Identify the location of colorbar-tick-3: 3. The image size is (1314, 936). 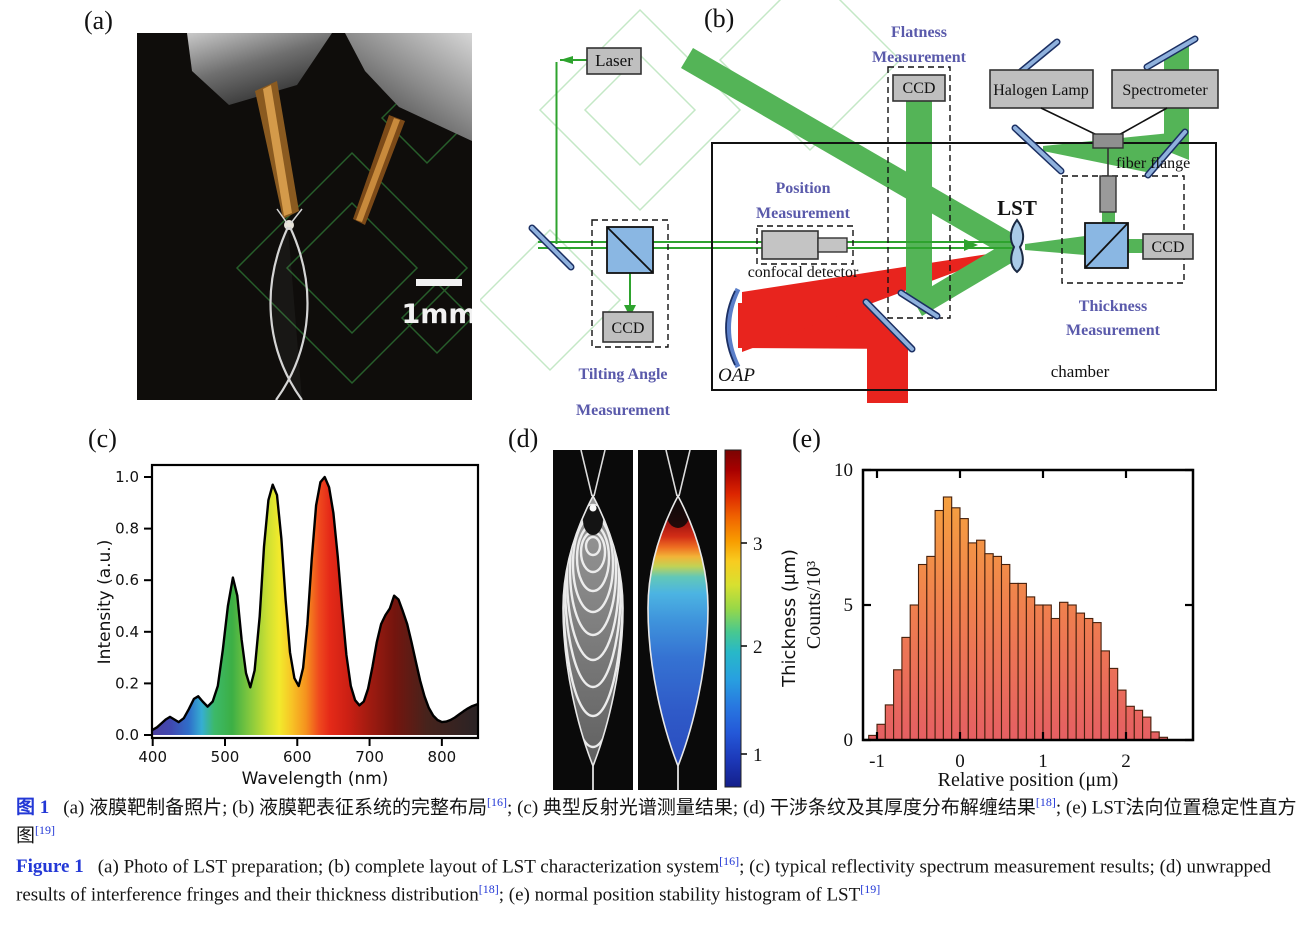
(758, 544).